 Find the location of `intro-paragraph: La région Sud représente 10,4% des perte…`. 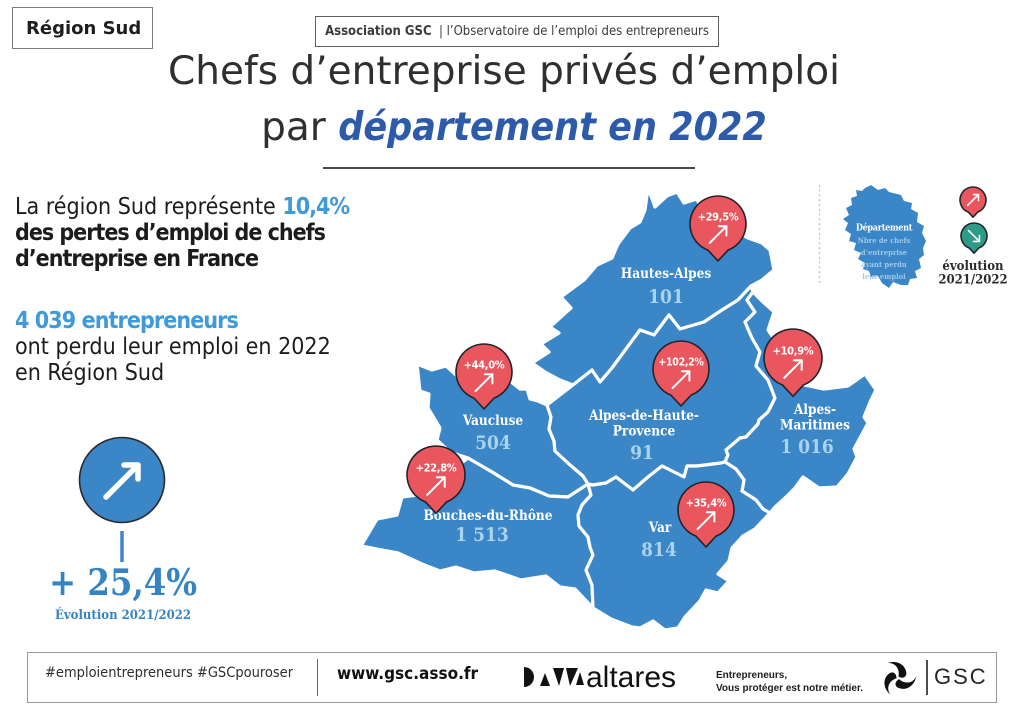

intro-paragraph: La région Sud représente 10,4% des perte… is located at coordinates (215, 233).